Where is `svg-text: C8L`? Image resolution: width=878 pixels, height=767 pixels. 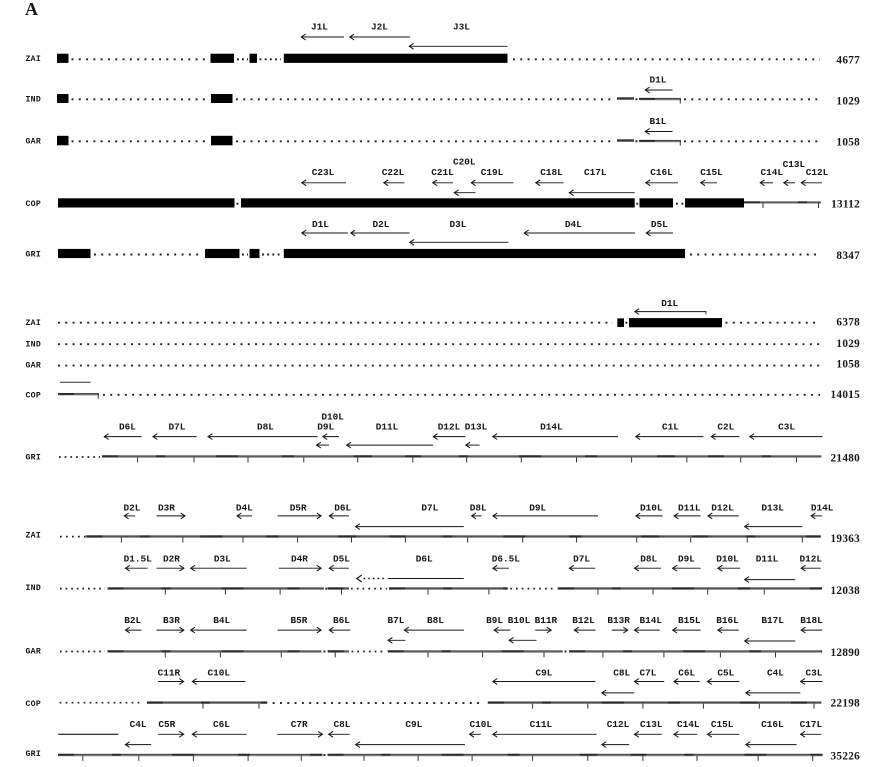
svg-text: C8L is located at coordinates (341, 724).